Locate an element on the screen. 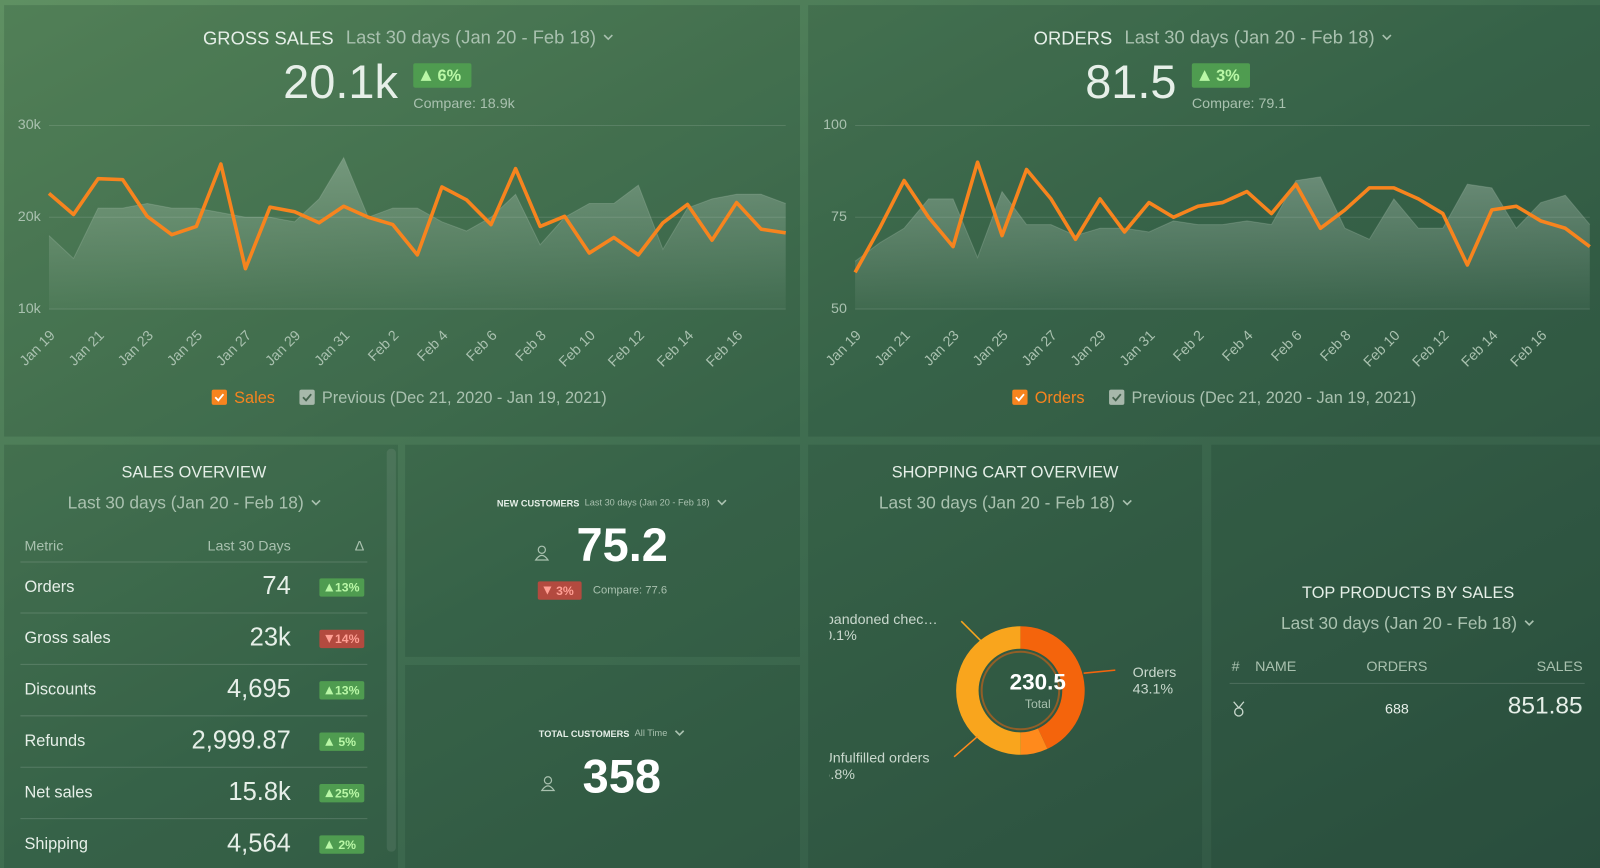 This screenshot has height=868, width=1600. legend-checkbox is located at coordinates (1020, 397).